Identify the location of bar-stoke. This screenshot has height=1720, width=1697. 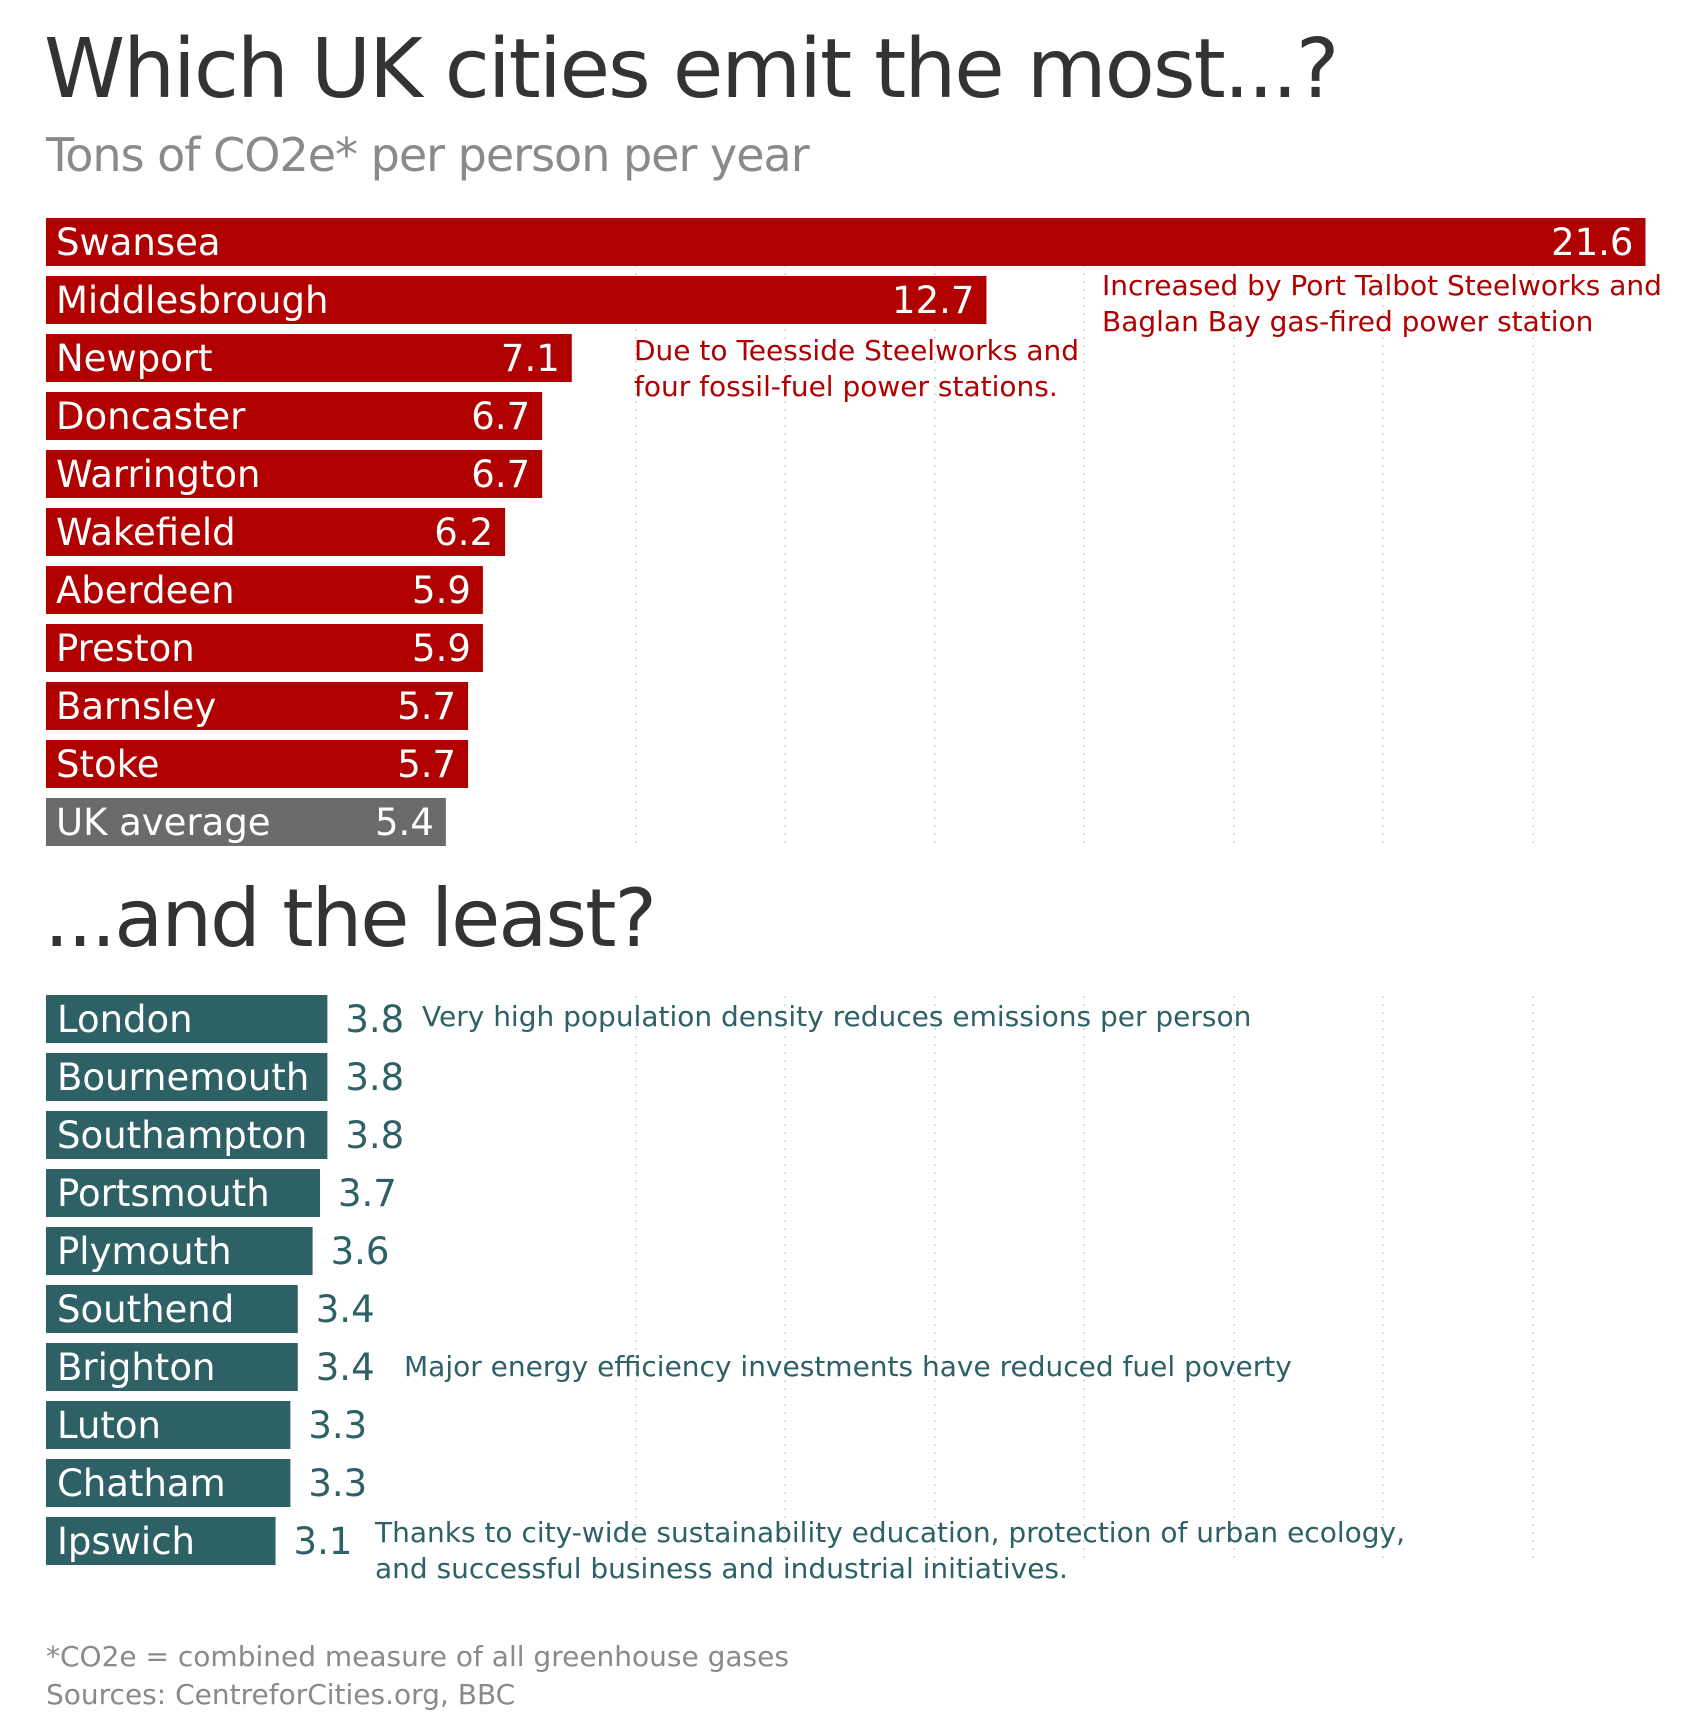
(257, 764).